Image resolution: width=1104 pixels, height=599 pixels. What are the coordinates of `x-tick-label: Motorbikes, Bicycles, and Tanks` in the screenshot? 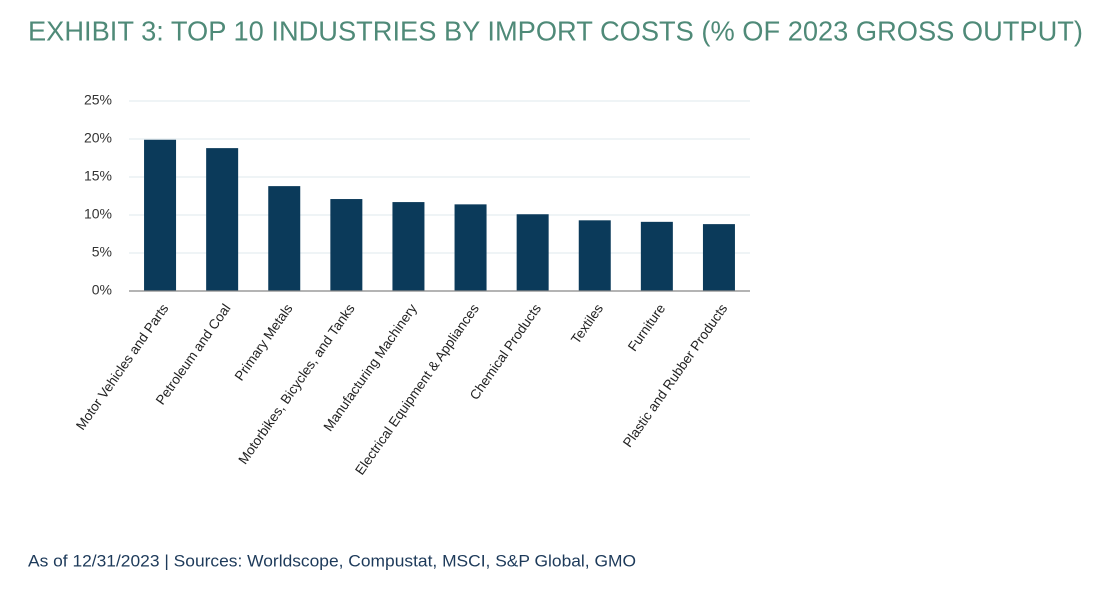 It's located at (296, 384).